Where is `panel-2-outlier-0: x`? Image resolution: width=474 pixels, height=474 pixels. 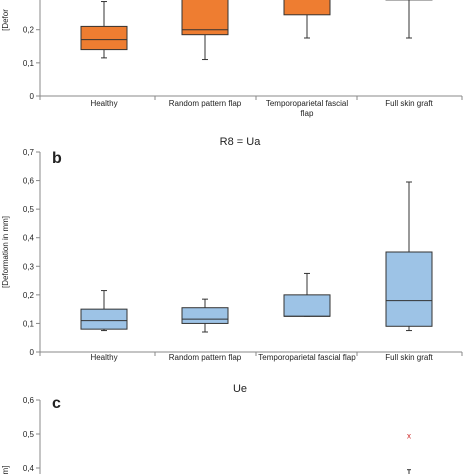 panel-2-outlier-0: x is located at coordinates (409, 436).